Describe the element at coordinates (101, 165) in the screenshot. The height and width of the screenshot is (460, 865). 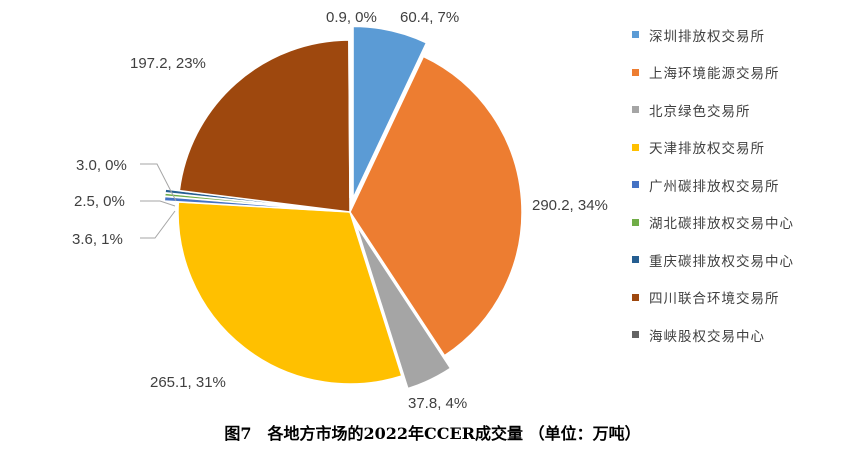
I see `data-label: 3.0, 0%` at that location.